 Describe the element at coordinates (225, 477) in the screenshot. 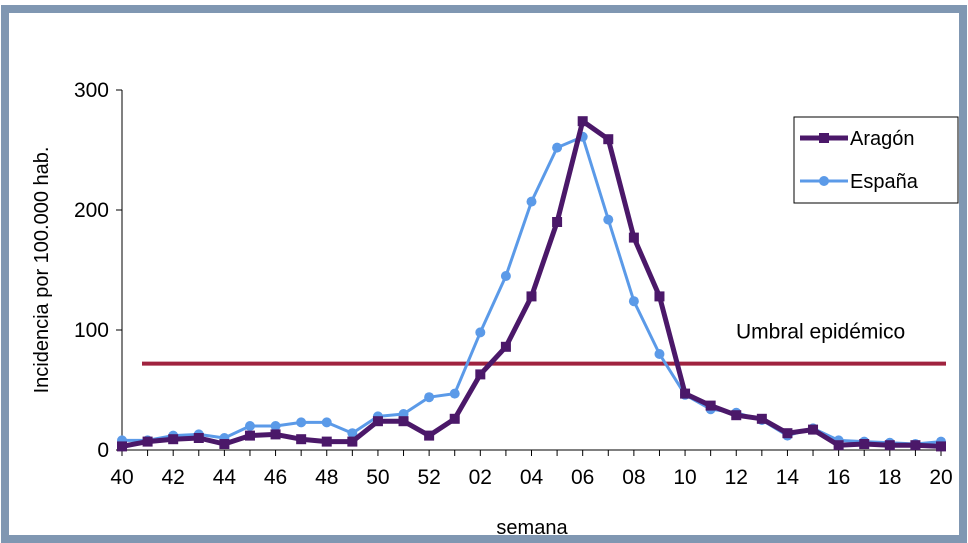

I see `x-tick-label: 44` at that location.